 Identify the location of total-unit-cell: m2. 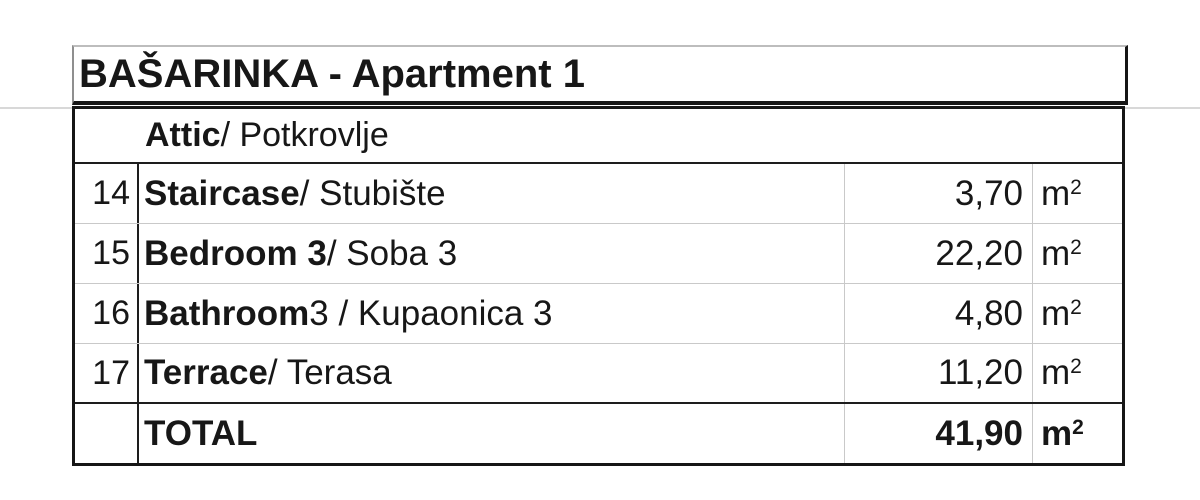
(1077, 433).